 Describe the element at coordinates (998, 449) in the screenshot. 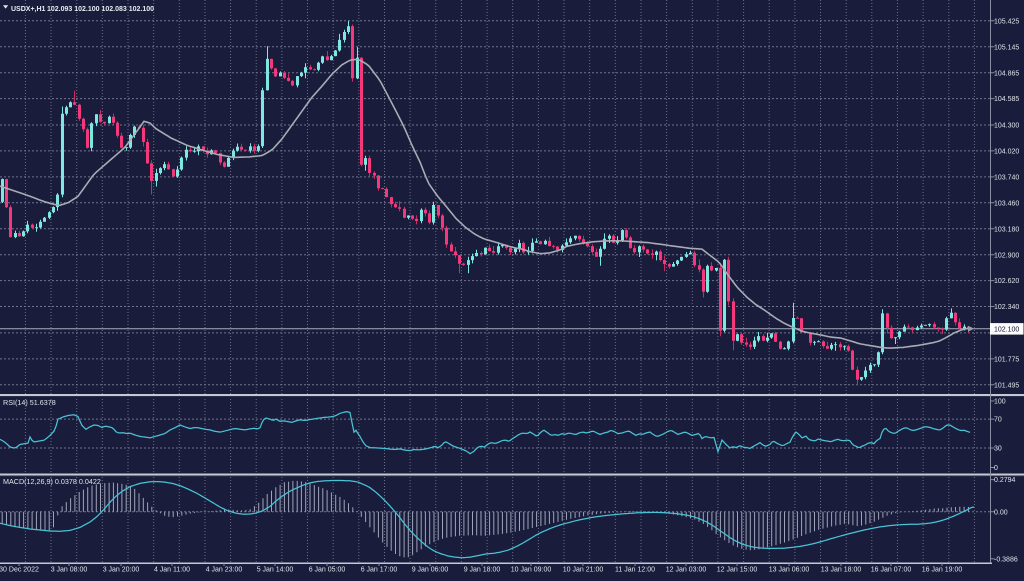

I see `svg-text: 30` at that location.